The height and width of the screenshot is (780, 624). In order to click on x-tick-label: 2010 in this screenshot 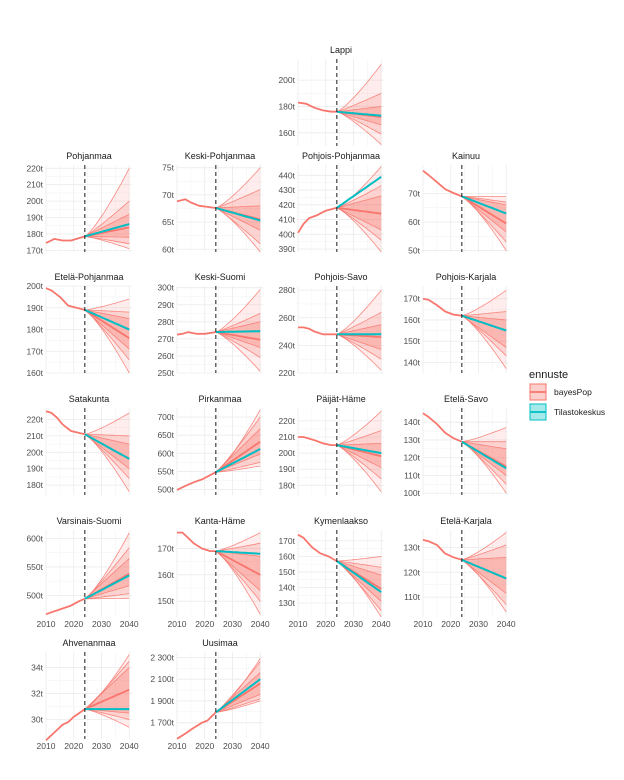, I will do `click(46, 746)`.